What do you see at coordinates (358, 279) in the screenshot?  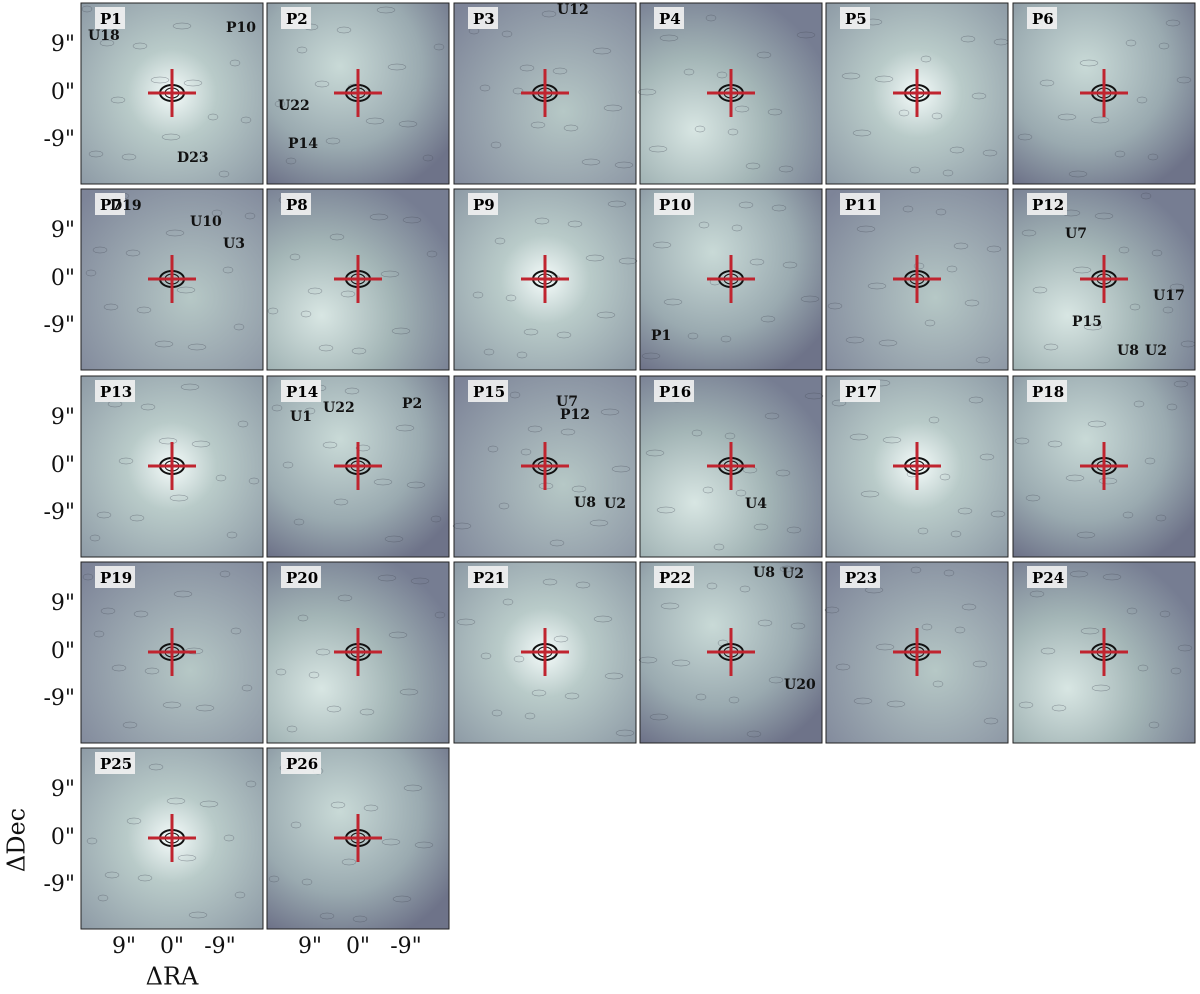 I see `panel: P8` at bounding box center [358, 279].